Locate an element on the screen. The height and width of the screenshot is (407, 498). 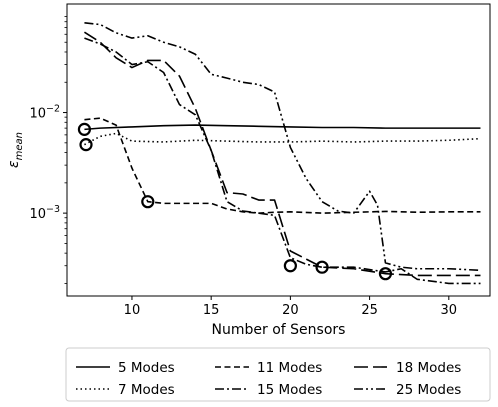
legend-label-4: 15 Modes is located at coordinates (289, 390).